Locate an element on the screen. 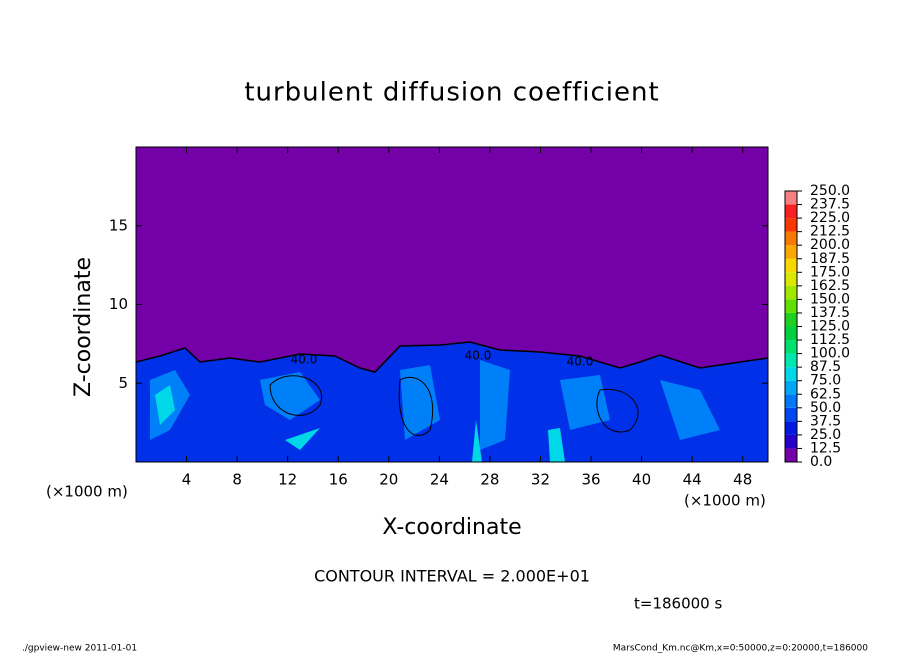  time-label: t=186000 s is located at coordinates (678, 604).